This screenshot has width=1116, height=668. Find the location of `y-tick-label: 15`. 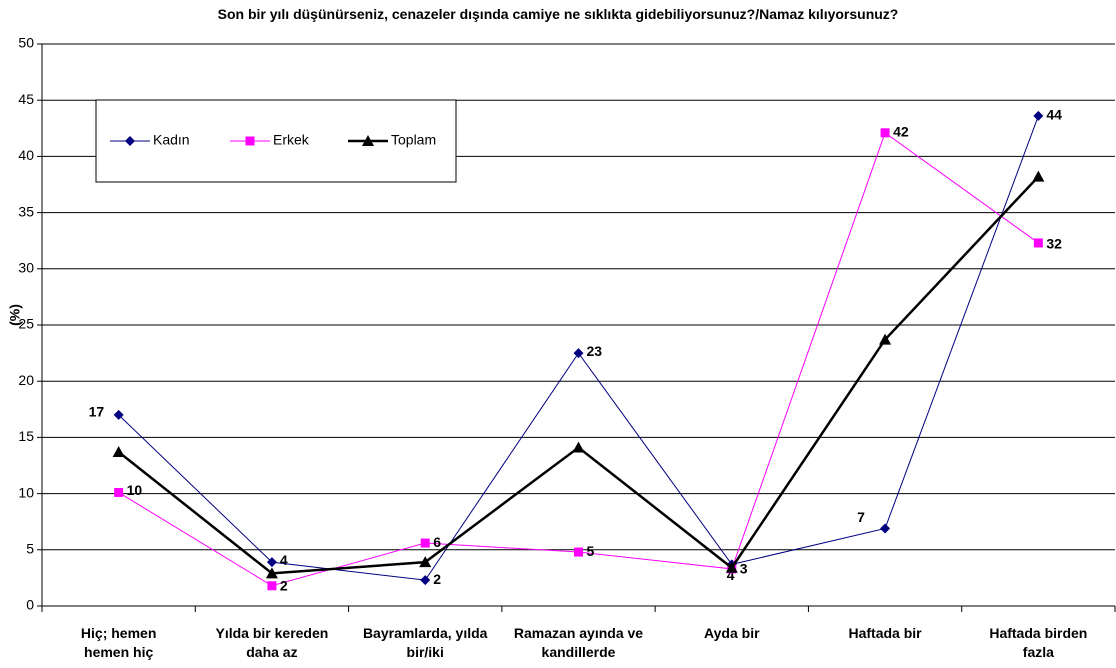

y-tick-label: 15 is located at coordinates (26, 436).